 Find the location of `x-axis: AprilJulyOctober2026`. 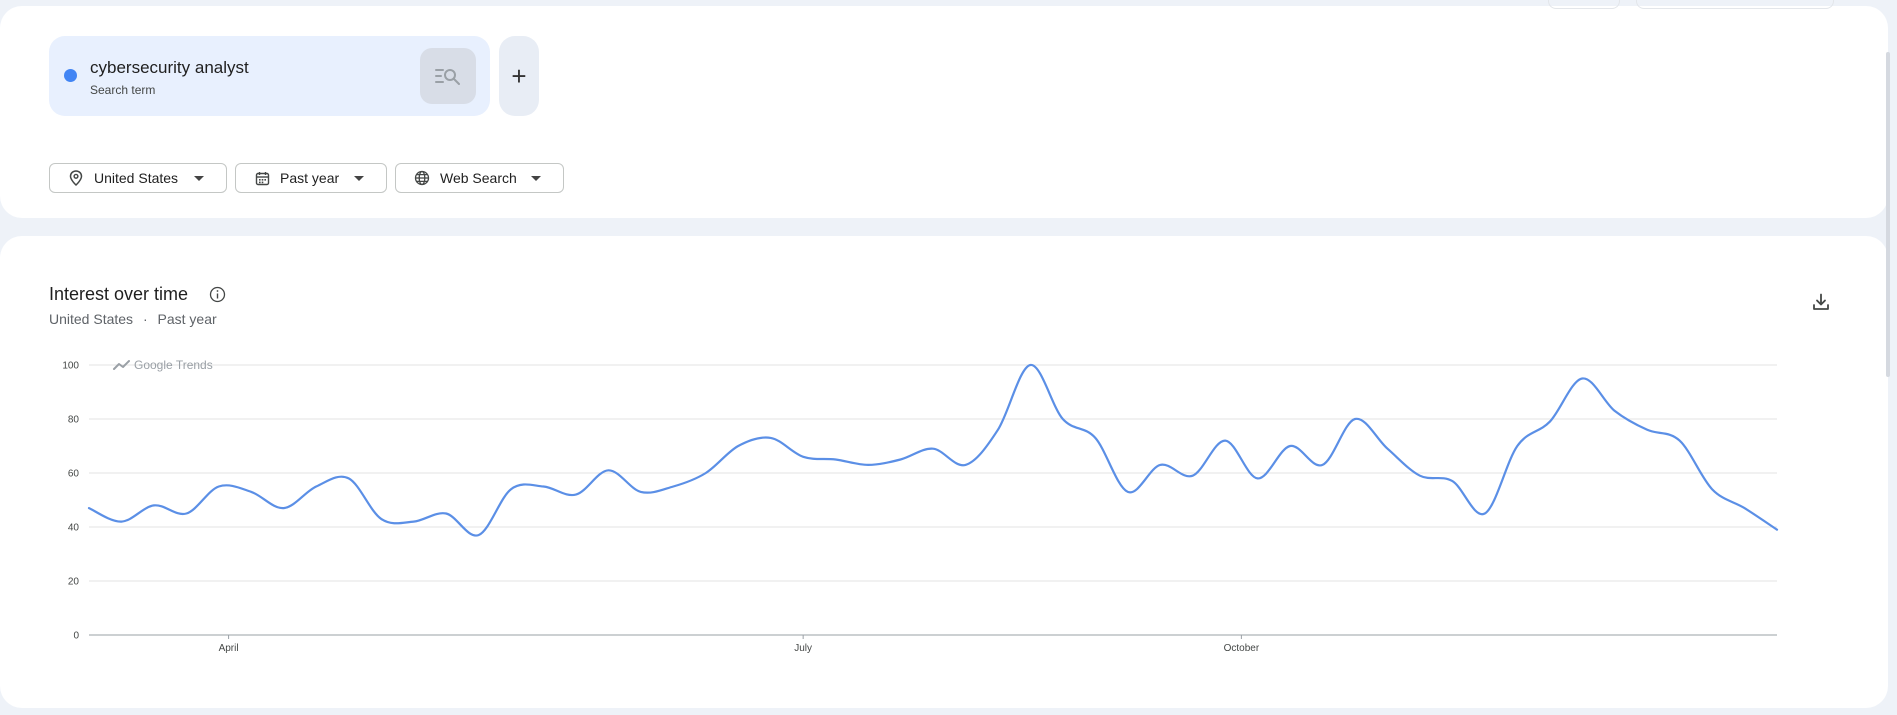

x-axis: AprilJulyOctober2026 is located at coordinates (739, 644).